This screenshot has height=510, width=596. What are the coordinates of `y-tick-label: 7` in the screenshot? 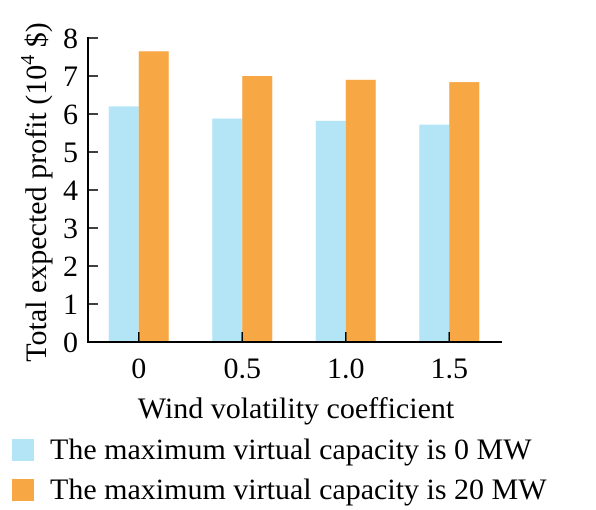 It's located at (70, 76).